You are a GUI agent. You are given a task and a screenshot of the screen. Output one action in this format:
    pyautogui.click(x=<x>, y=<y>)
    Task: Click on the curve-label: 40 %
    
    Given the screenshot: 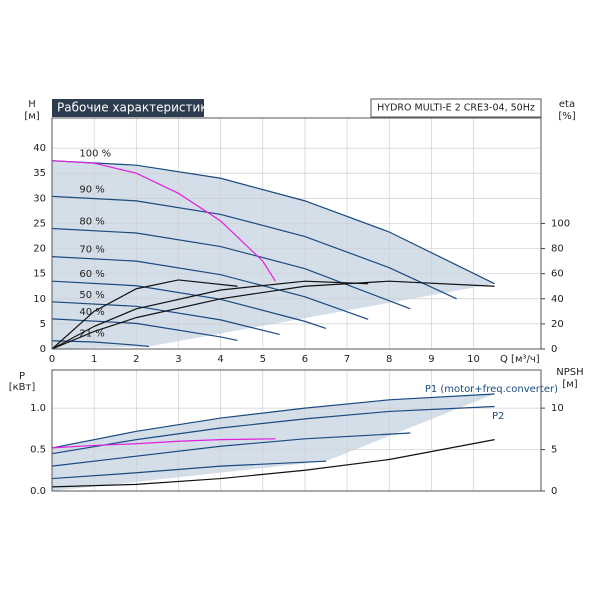 What is the action you would take?
    pyautogui.click(x=91, y=312)
    